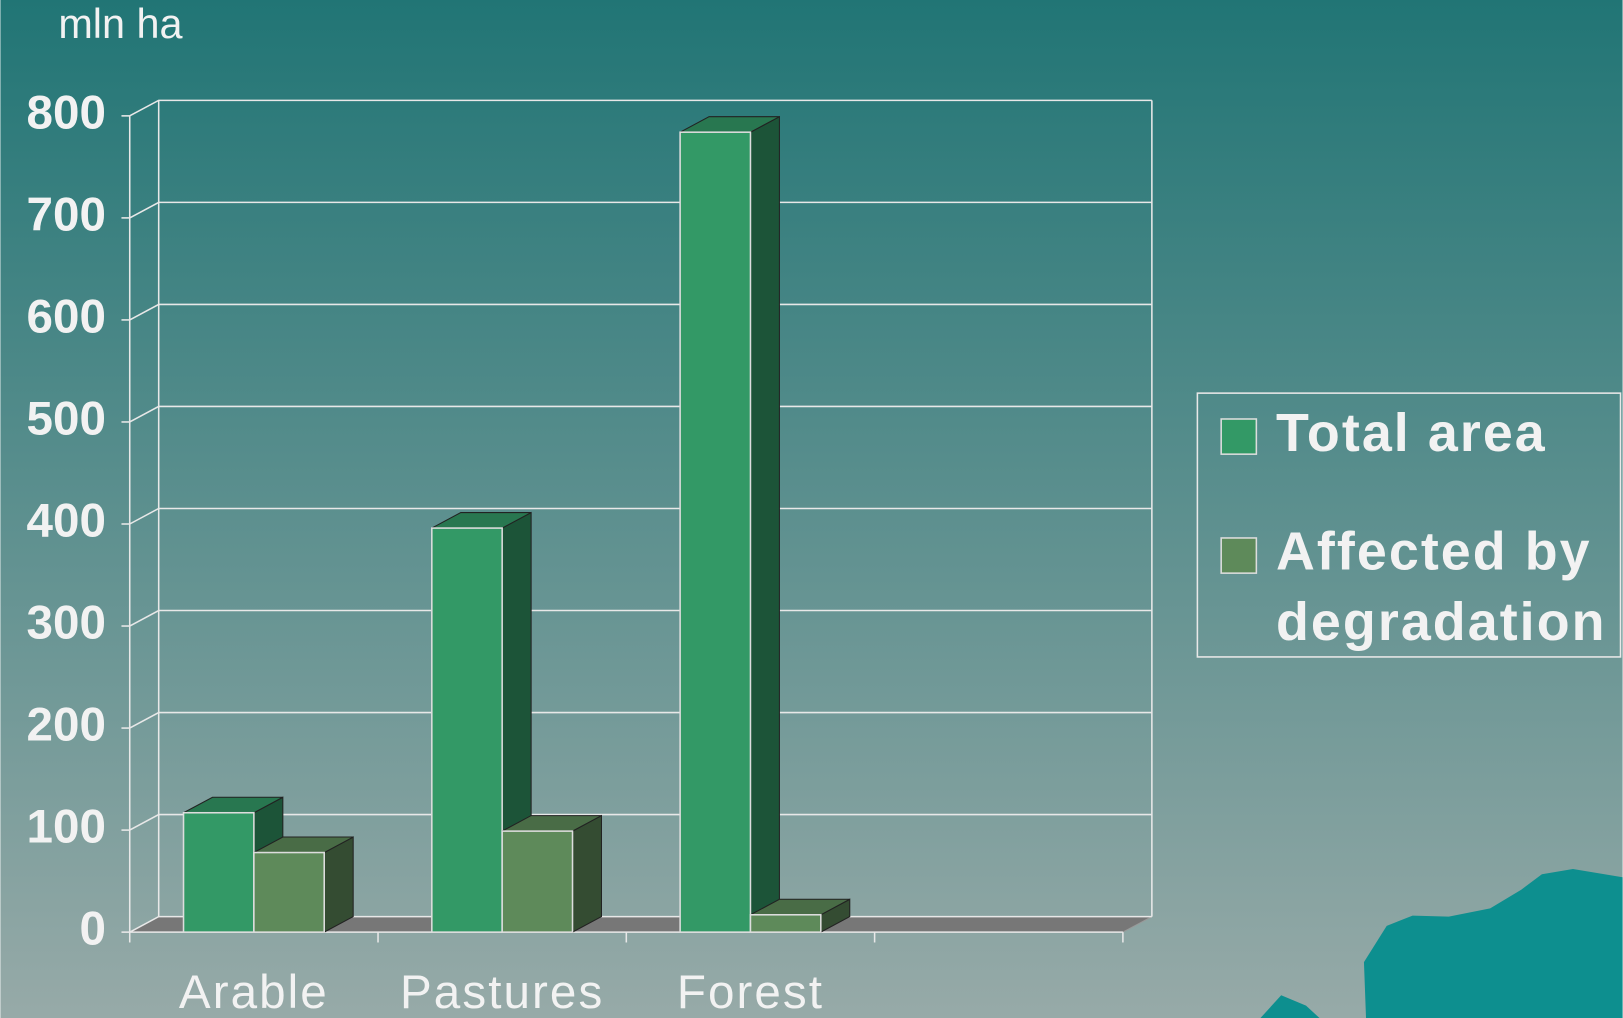 This screenshot has width=1623, height=1018. Describe the element at coordinates (1411, 433) in the screenshot. I see `legend-label: Total area` at that location.